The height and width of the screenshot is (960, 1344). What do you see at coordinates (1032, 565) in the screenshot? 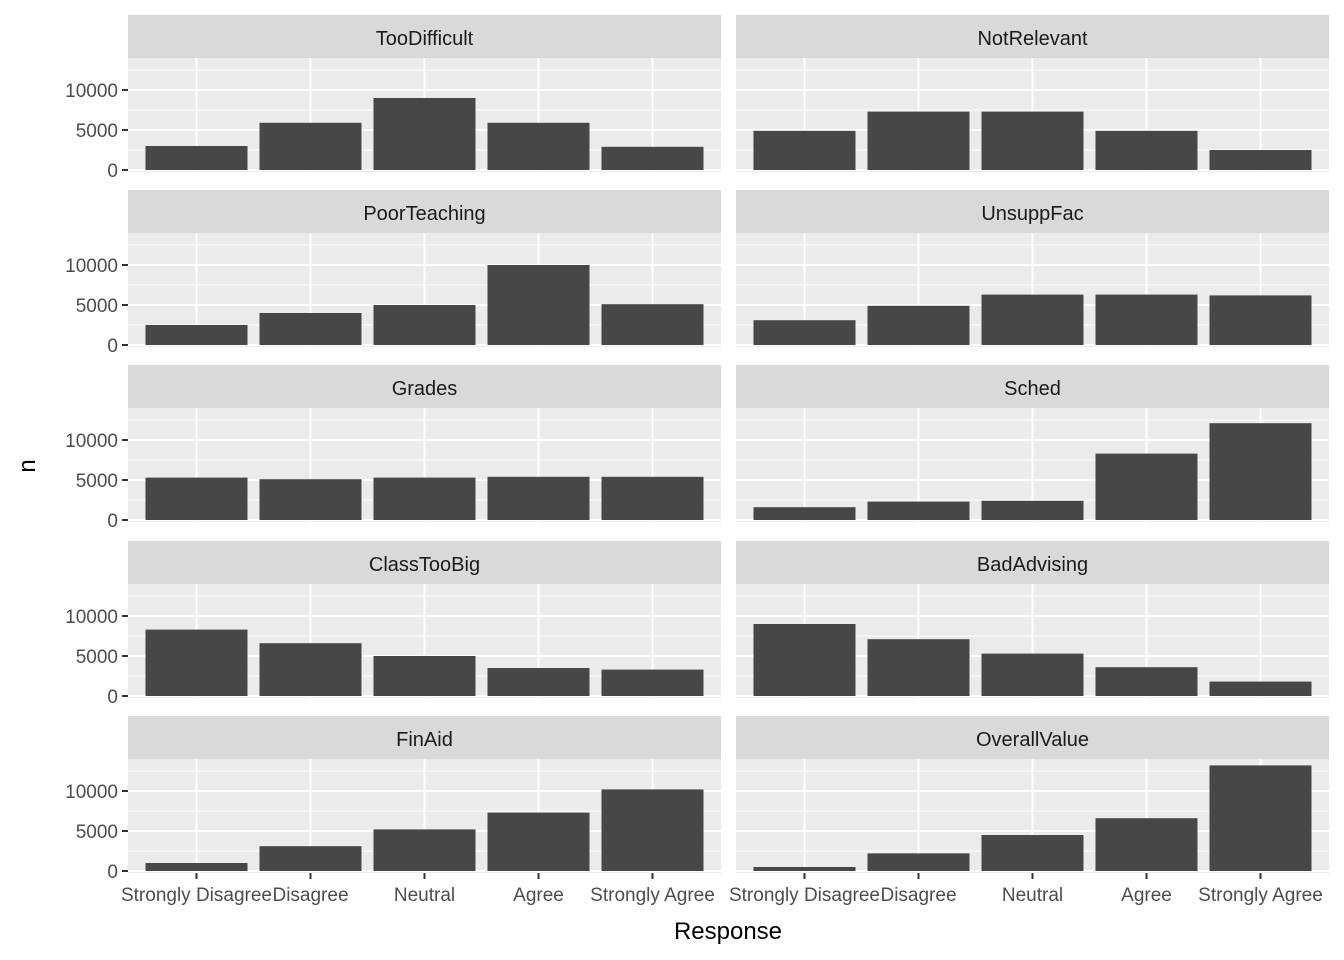
I see `facet-strip-label: BadAdvising` at bounding box center [1032, 565].